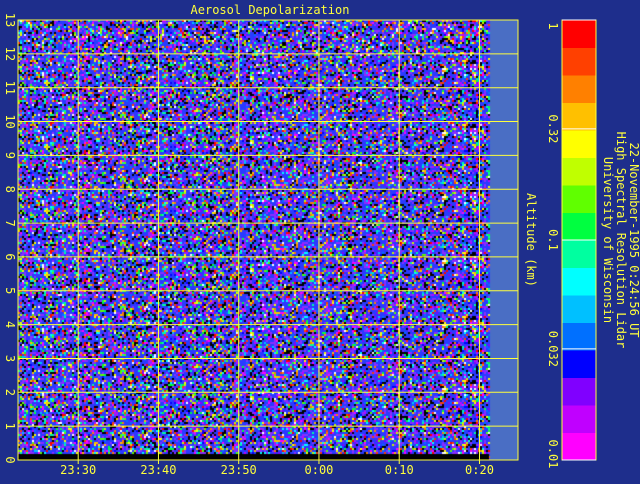 The image size is (640, 484). I want to click on y-tick-label: 6, so click(10, 256).